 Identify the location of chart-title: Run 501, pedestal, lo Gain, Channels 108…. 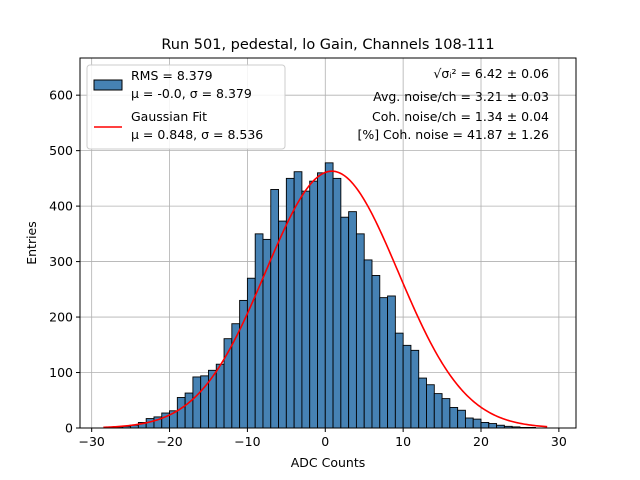
(327, 45).